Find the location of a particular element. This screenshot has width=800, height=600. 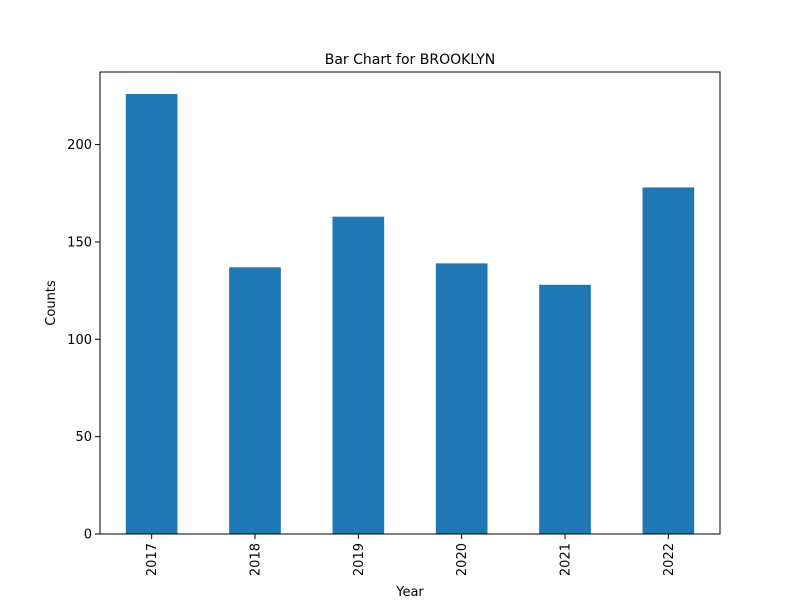

y-axis: 0 50 100 150 200 is located at coordinates (83, 340).